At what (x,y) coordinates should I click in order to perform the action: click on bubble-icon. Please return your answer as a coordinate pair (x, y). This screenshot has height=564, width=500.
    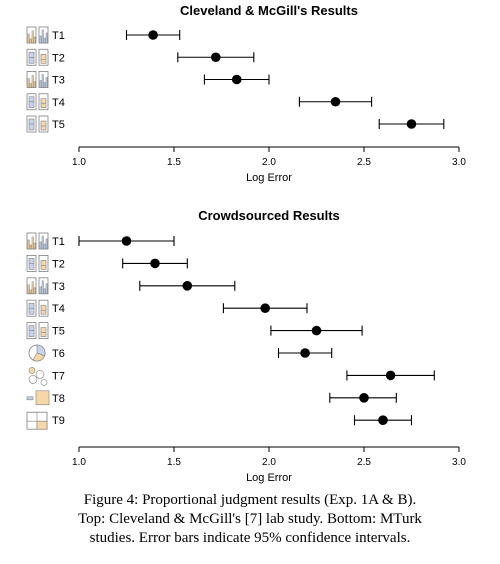
    Looking at the image, I should click on (38, 376).